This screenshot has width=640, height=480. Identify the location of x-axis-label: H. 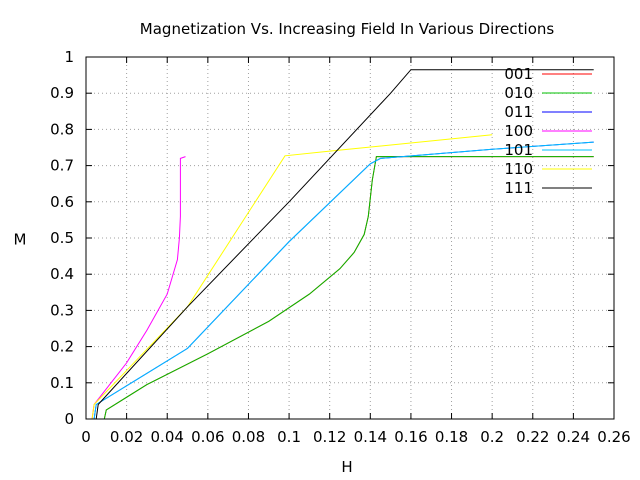
(346, 467).